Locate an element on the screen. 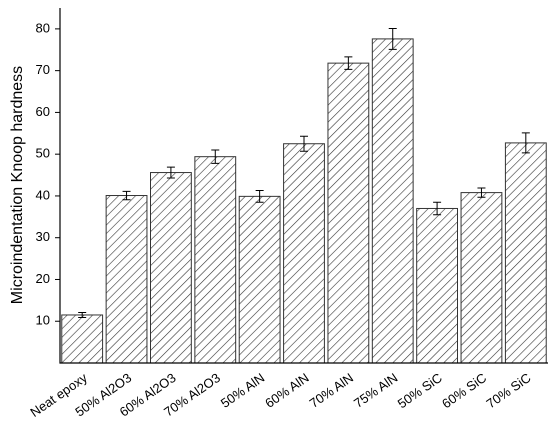 This screenshot has height=427, width=550. x-tick-label: 50% SiC is located at coordinates (420, 390).